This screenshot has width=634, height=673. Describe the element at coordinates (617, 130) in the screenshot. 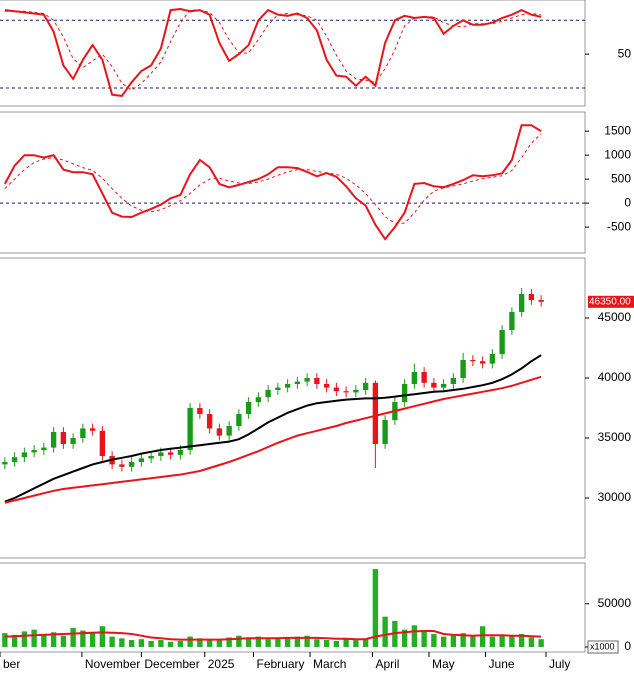

I see `y-tick-label: 1500` at that location.